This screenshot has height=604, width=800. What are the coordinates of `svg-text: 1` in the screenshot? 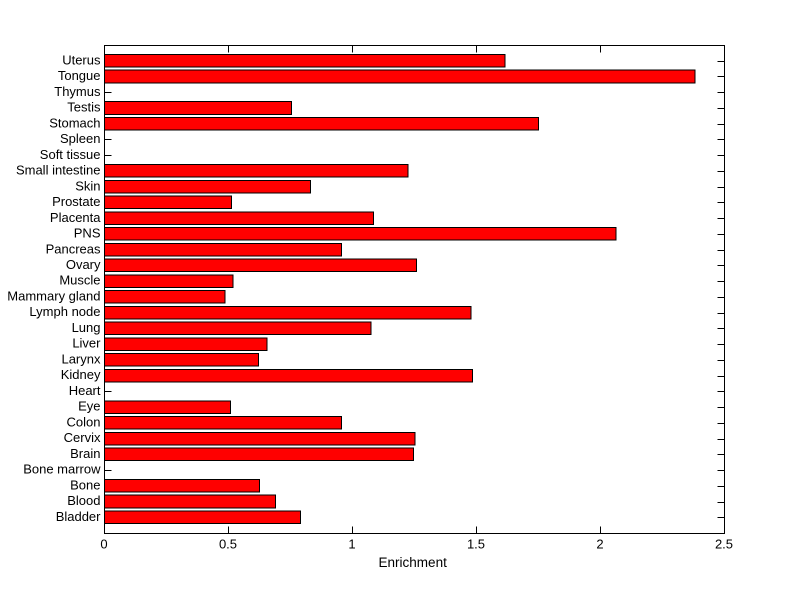 It's located at (351, 544).